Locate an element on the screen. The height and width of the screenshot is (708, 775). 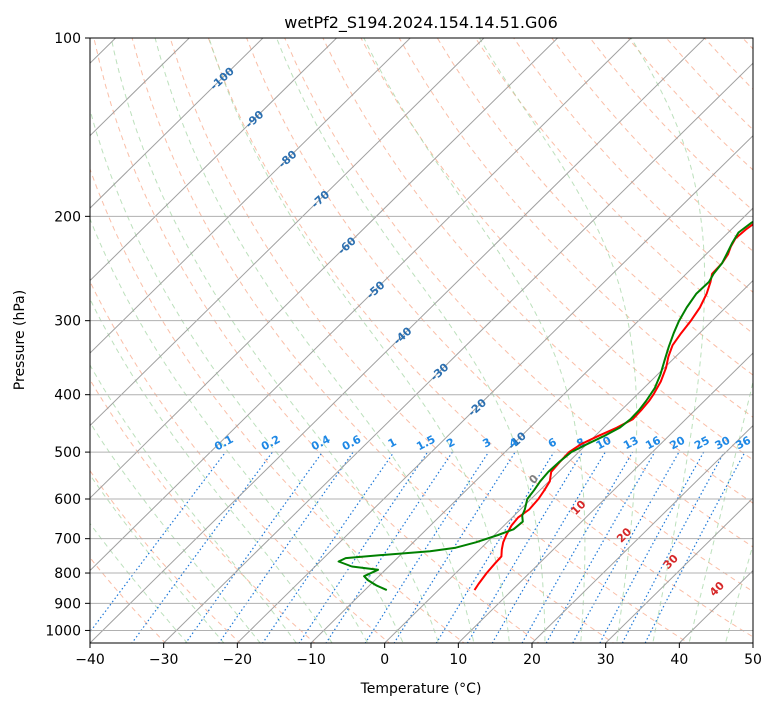
mixing-ratio-label: 30 is located at coordinates (723, 443).